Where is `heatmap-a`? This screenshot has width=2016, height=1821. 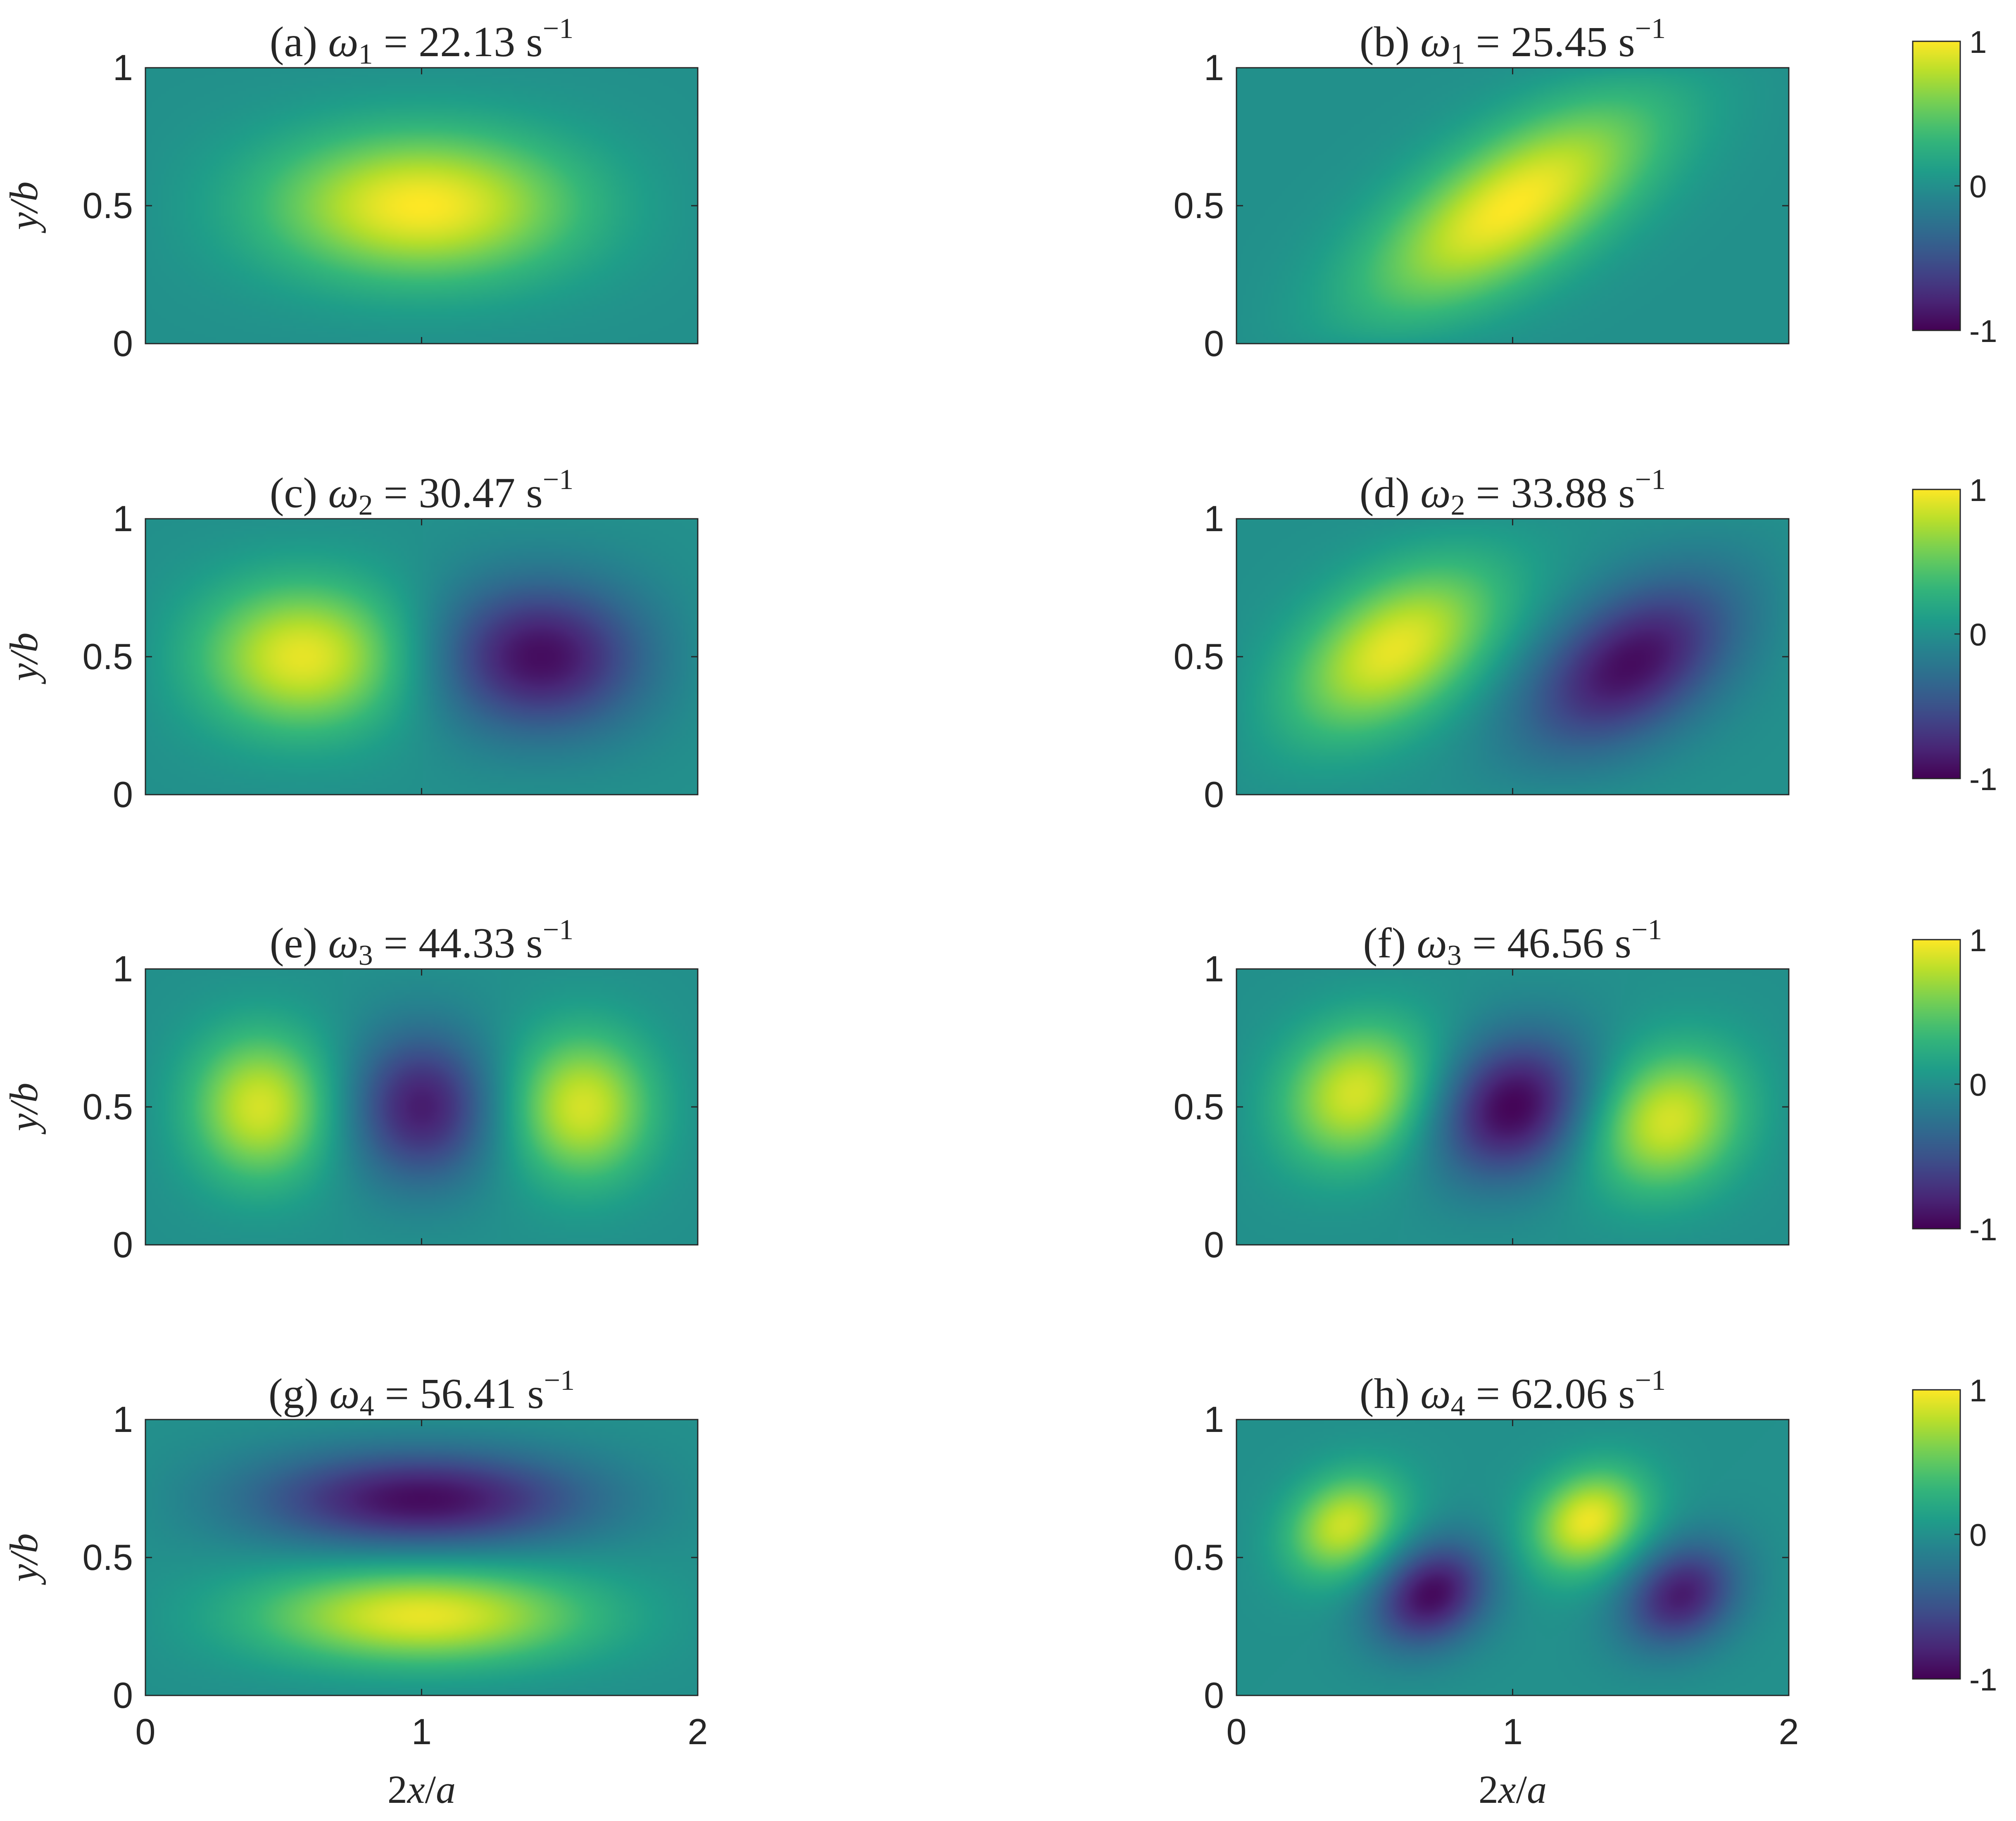 heatmap-a is located at coordinates (421, 206).